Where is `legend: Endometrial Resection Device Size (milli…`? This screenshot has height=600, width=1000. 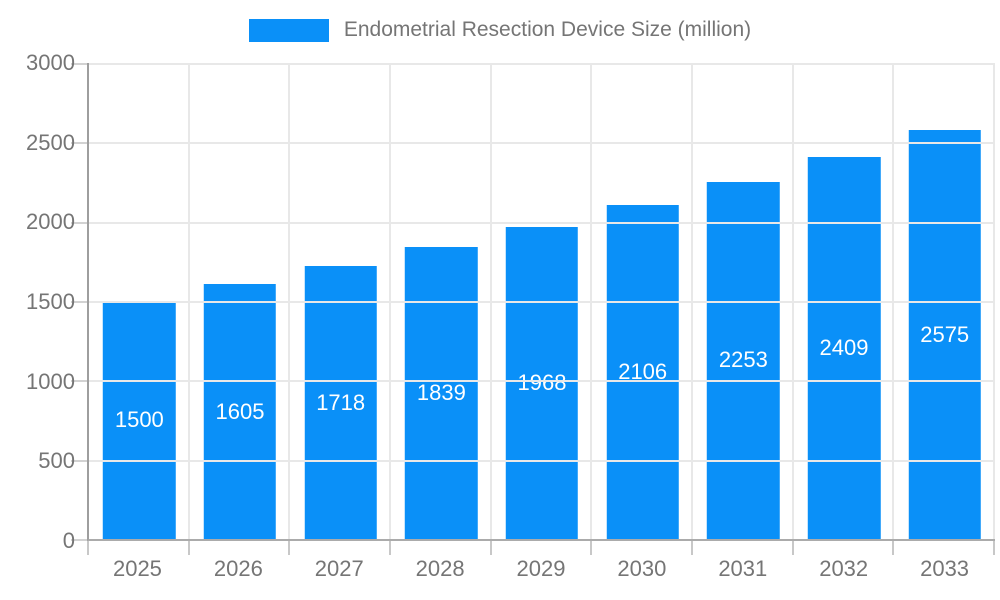 legend: Endometrial Resection Device Size (milli… is located at coordinates (500, 30).